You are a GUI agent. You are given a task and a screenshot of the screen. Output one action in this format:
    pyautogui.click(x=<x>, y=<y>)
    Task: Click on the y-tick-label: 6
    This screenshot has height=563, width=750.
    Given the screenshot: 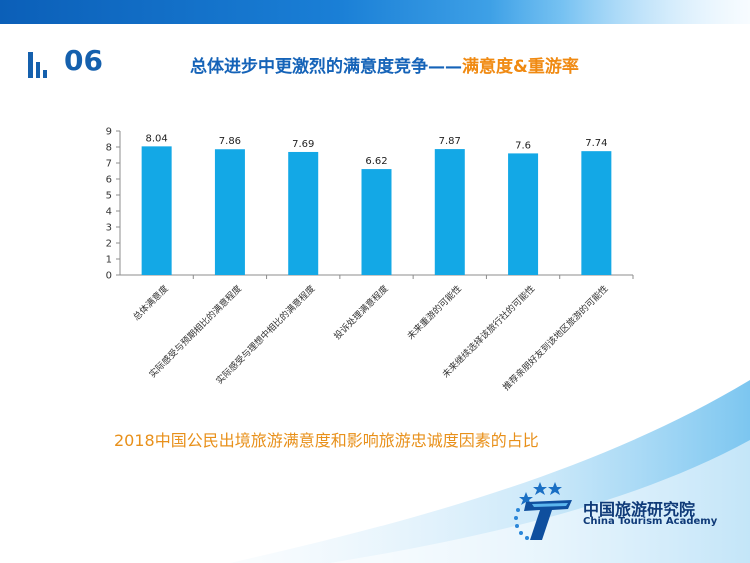 What is the action you would take?
    pyautogui.click(x=109, y=180)
    